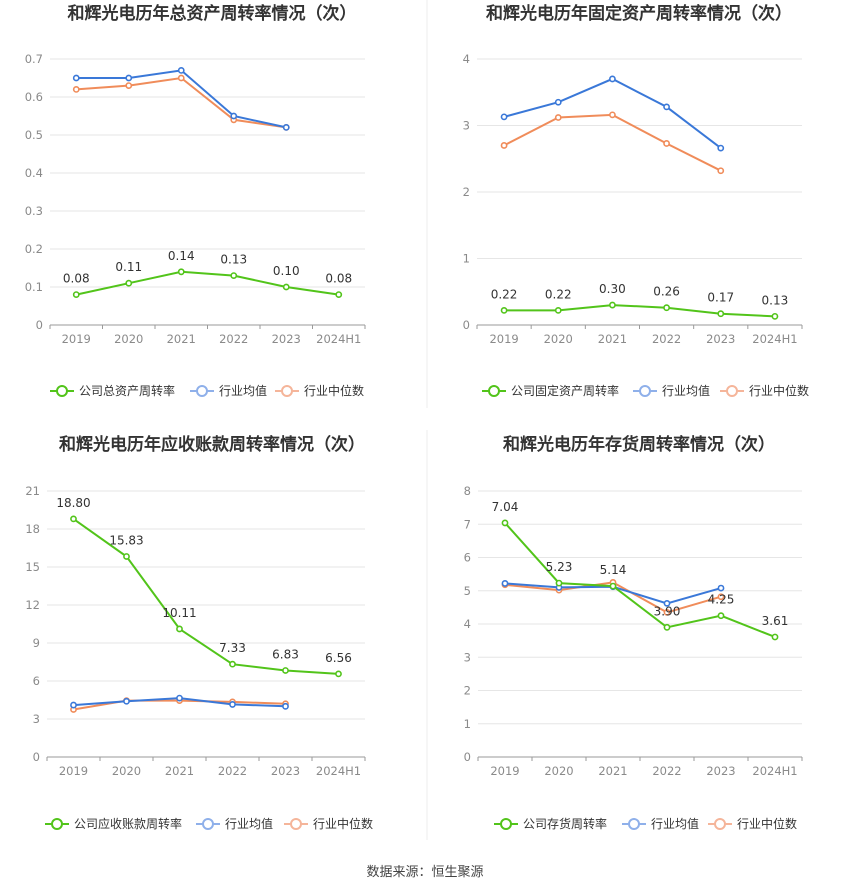 Image resolution: width=850 pixels, height=891 pixels. Describe the element at coordinates (34, 287) in the screenshot. I see `chart1-y-tick-label: 0.1` at that location.